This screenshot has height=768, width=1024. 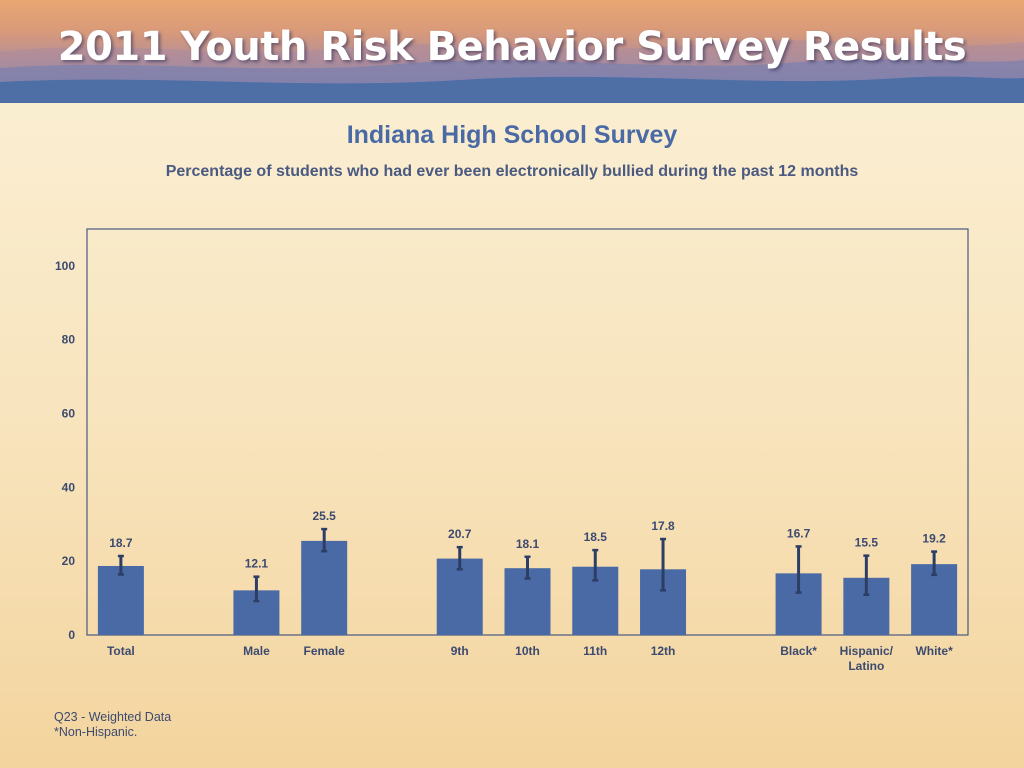 What do you see at coordinates (121, 651) in the screenshot?
I see `category-label: Total` at bounding box center [121, 651].